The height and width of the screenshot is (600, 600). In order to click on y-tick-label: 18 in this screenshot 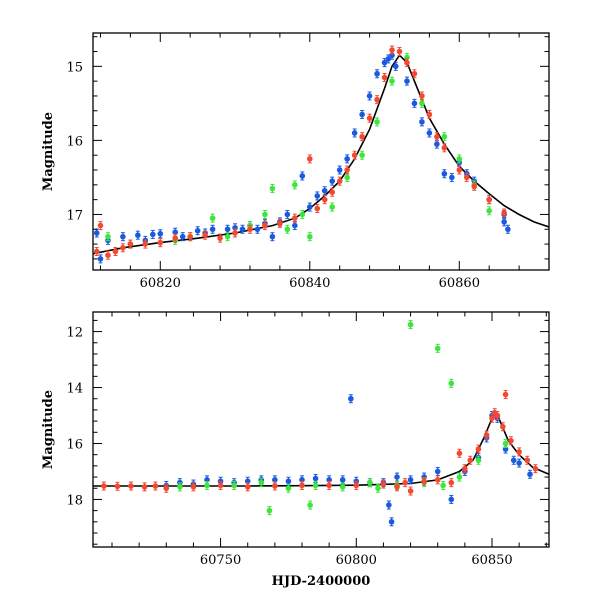, I will do `click(74, 500)`.